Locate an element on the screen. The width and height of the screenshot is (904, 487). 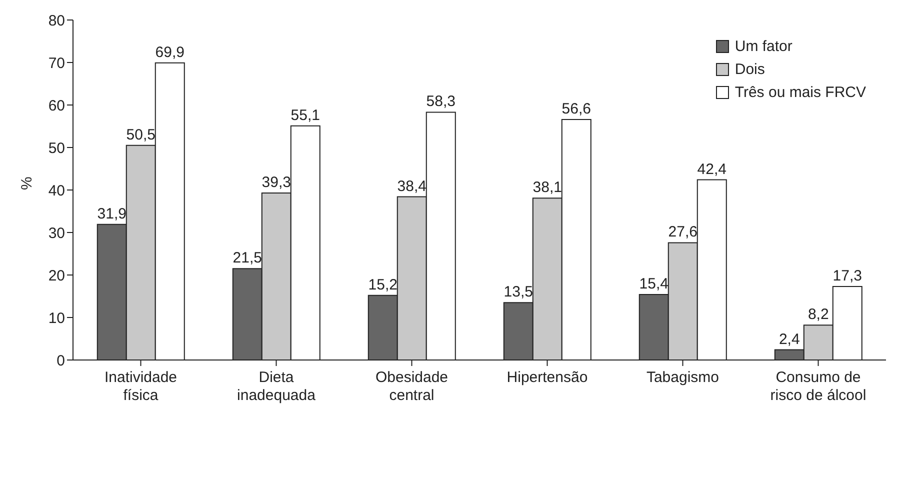
data-label: 38,4 is located at coordinates (411, 186).